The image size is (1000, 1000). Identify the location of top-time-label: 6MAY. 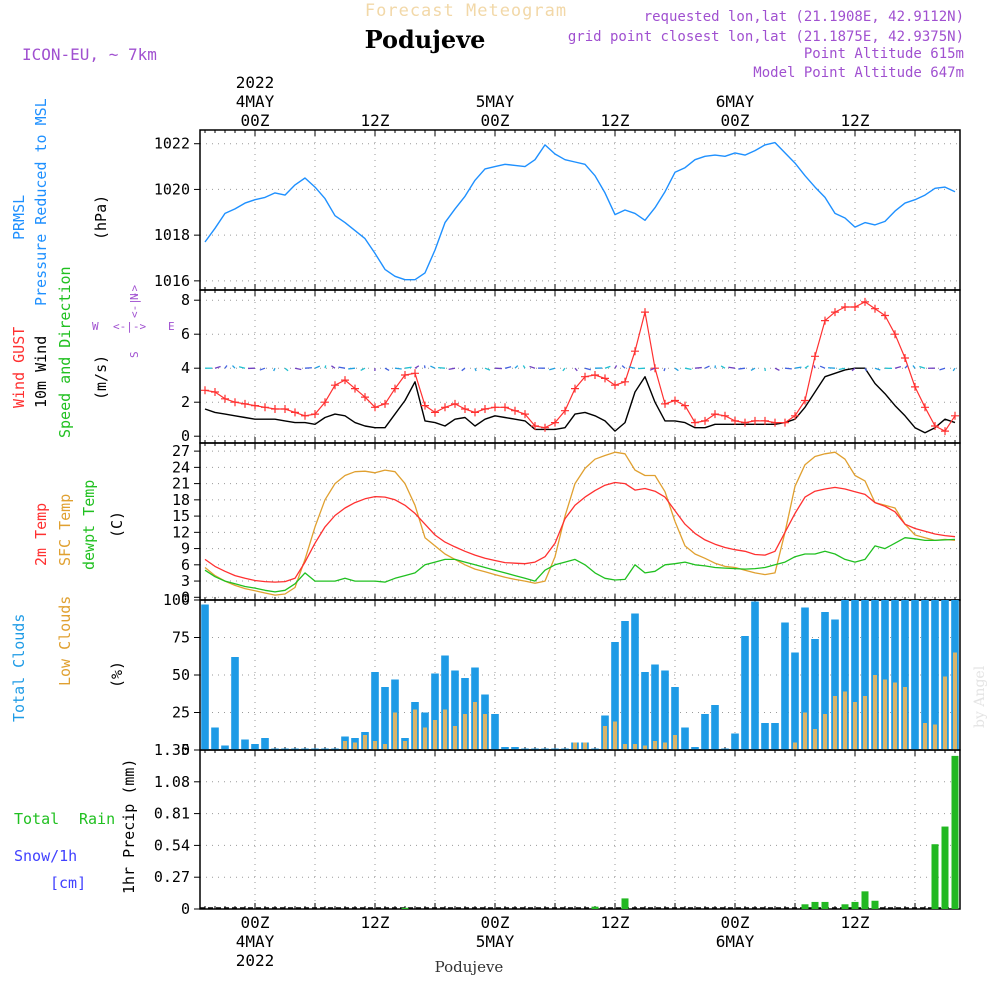
(735, 101).